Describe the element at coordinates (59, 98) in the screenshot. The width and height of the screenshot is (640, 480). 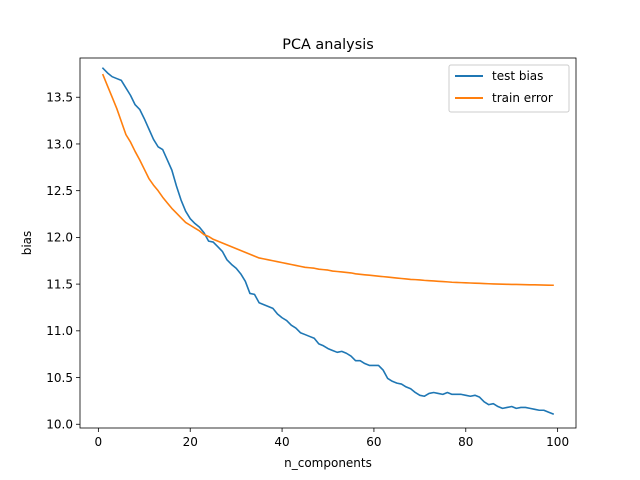
I see `y-tick-label-7: 13.5` at that location.